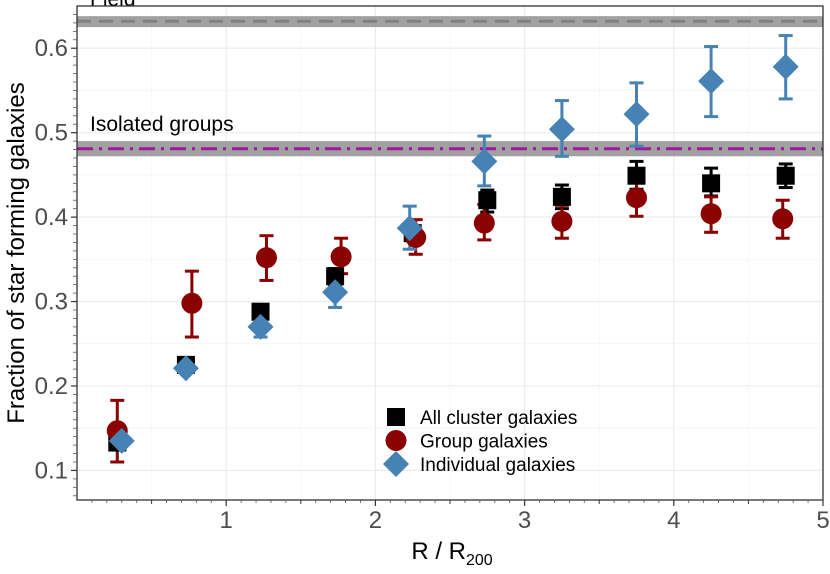  What do you see at coordinates (450, 22) in the screenshot?
I see `reference-band` at bounding box center [450, 22].